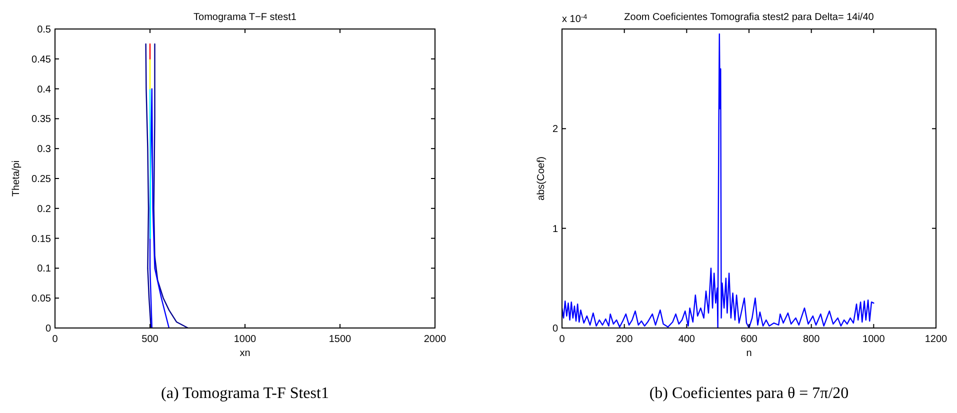 This screenshot has height=413, width=957. Describe the element at coordinates (42, 299) in the screenshot. I see `y-tick-label: 0.05` at that location.